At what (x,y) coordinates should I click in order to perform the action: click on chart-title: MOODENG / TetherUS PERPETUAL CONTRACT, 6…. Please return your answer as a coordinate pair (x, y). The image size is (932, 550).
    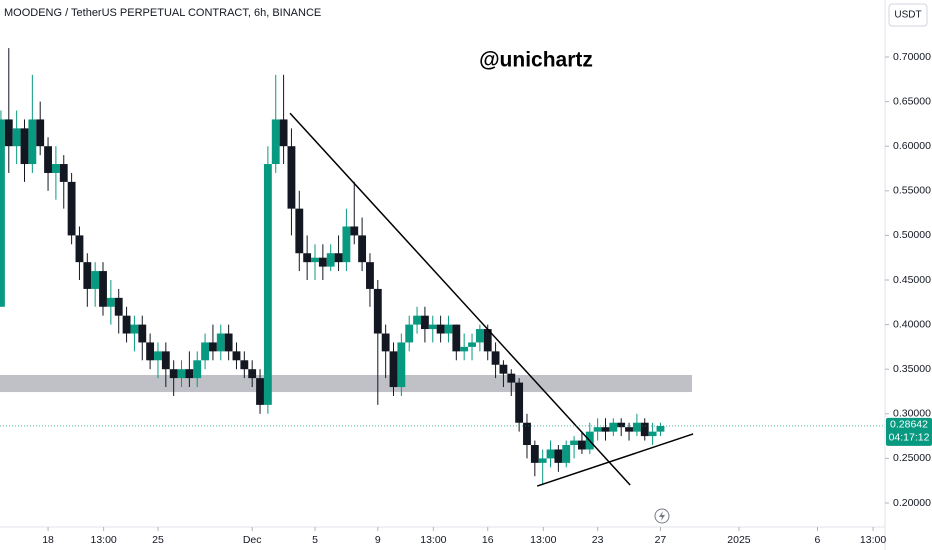
    Looking at the image, I should click on (162, 13).